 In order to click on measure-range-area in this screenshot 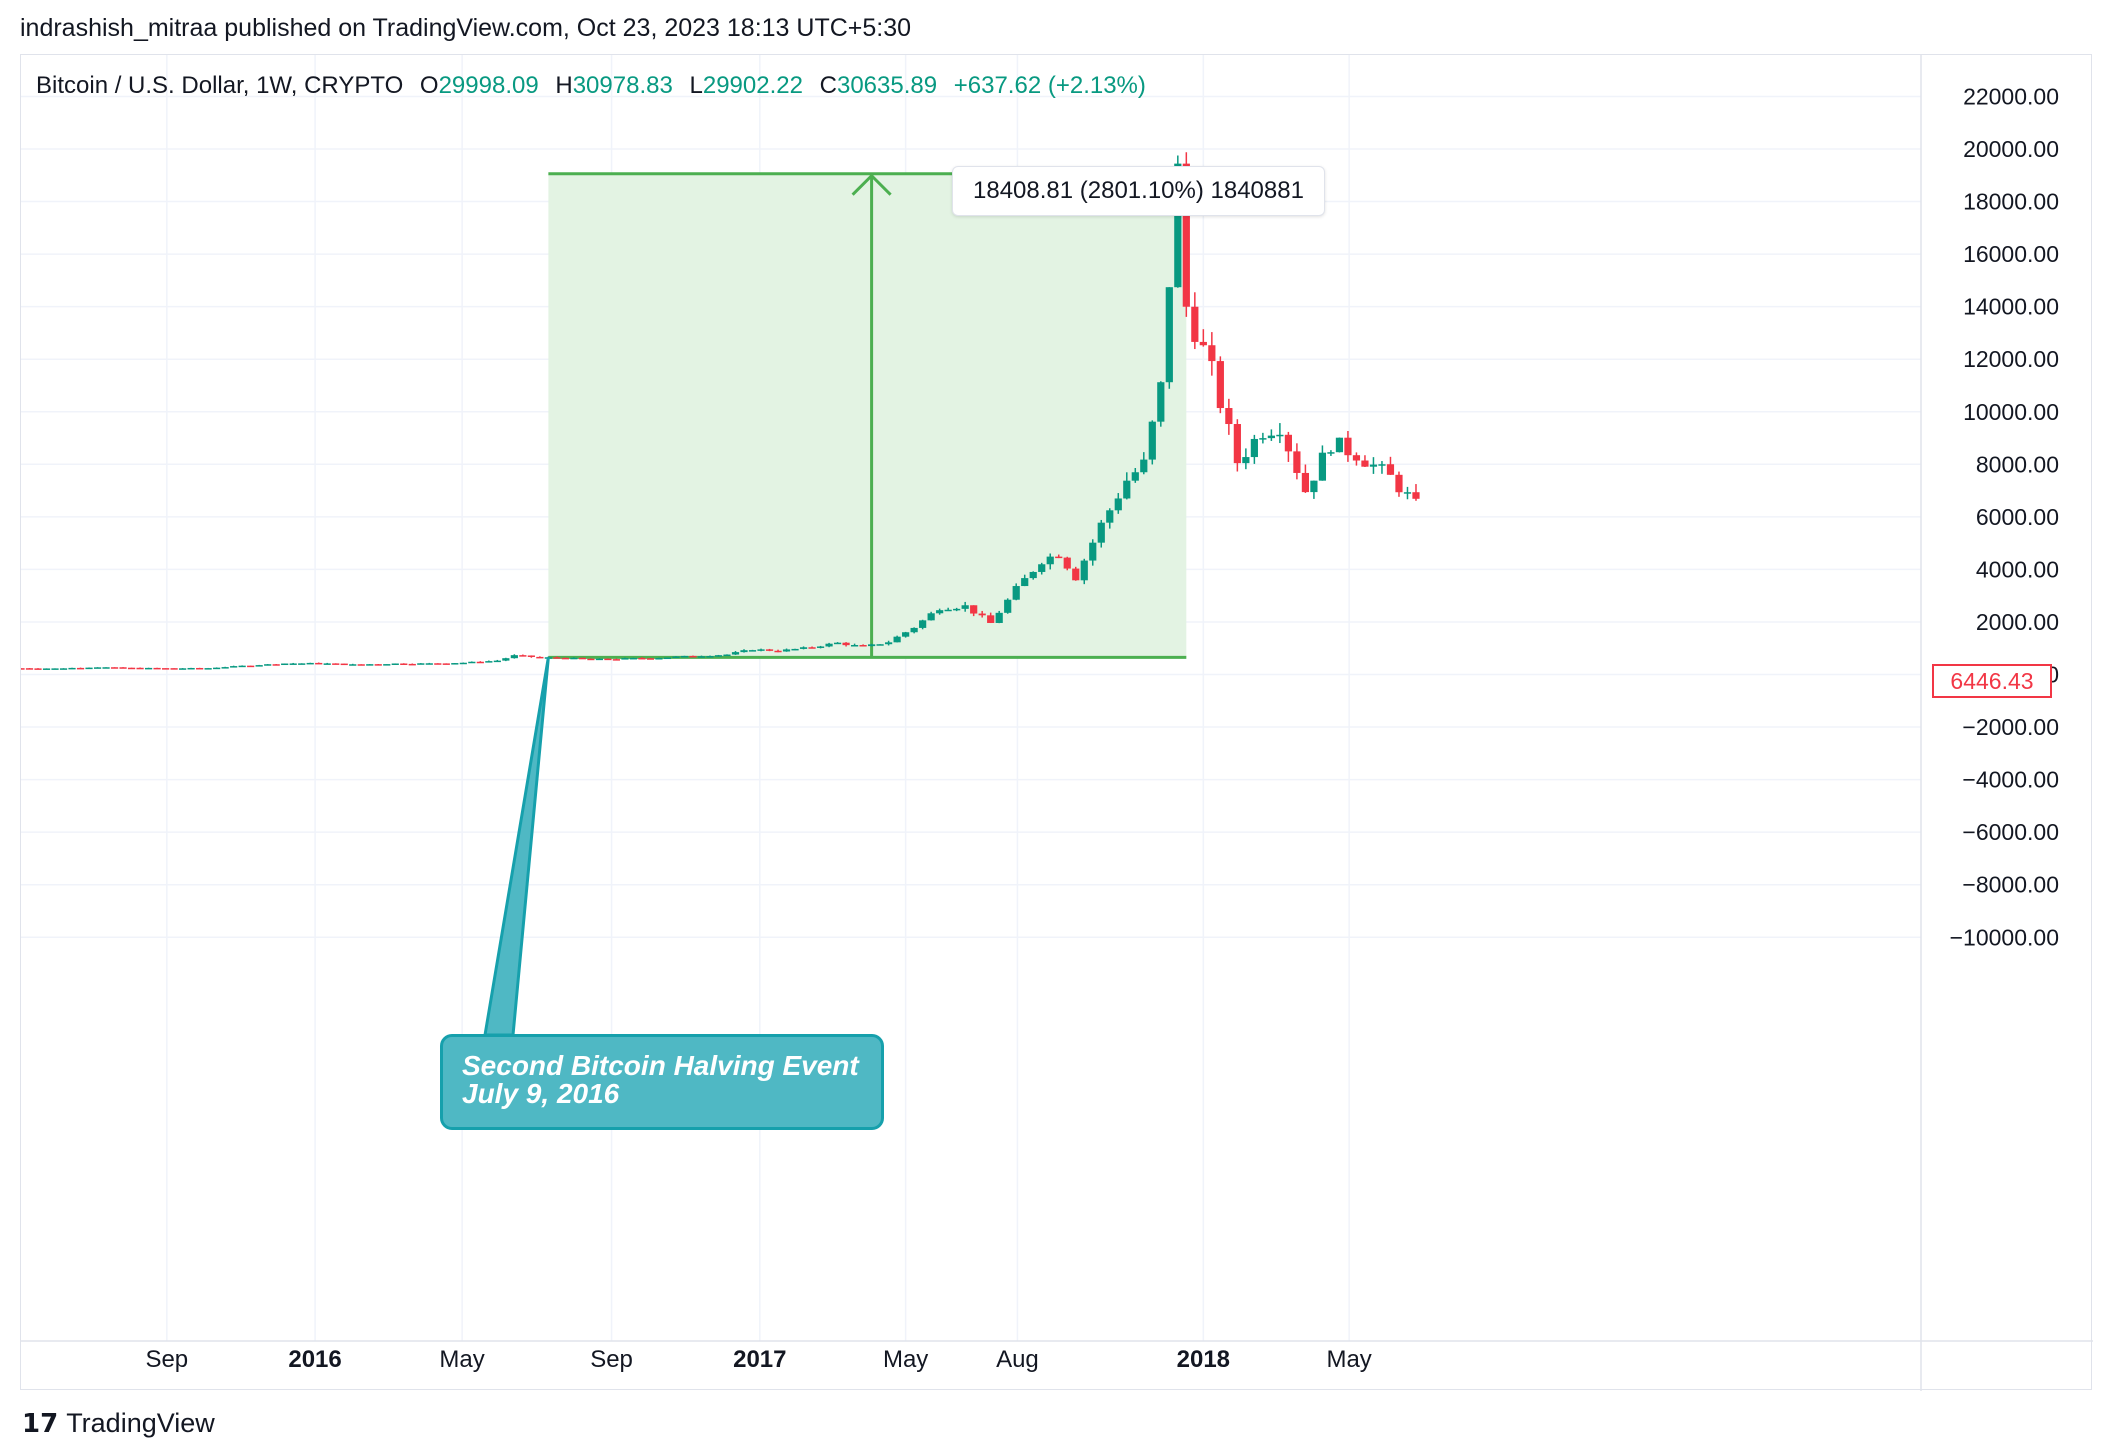, I will do `click(867, 415)`.